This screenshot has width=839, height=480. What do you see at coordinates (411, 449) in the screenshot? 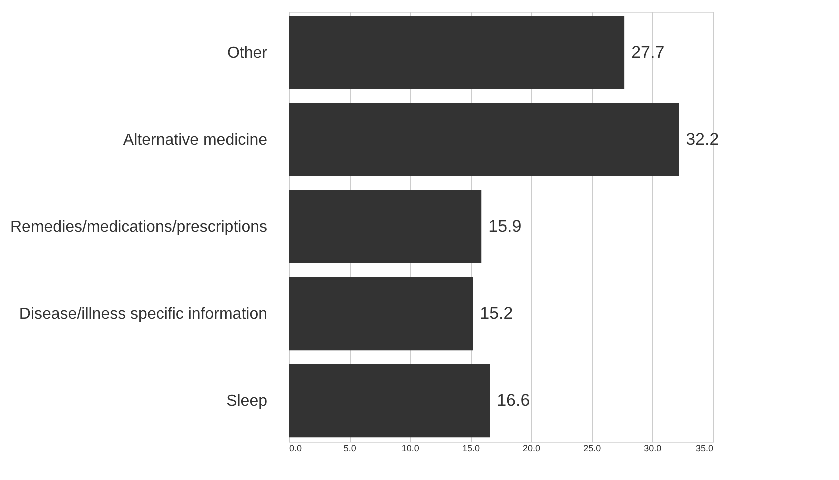
I see `x-tick-label: 10.0` at bounding box center [411, 449].